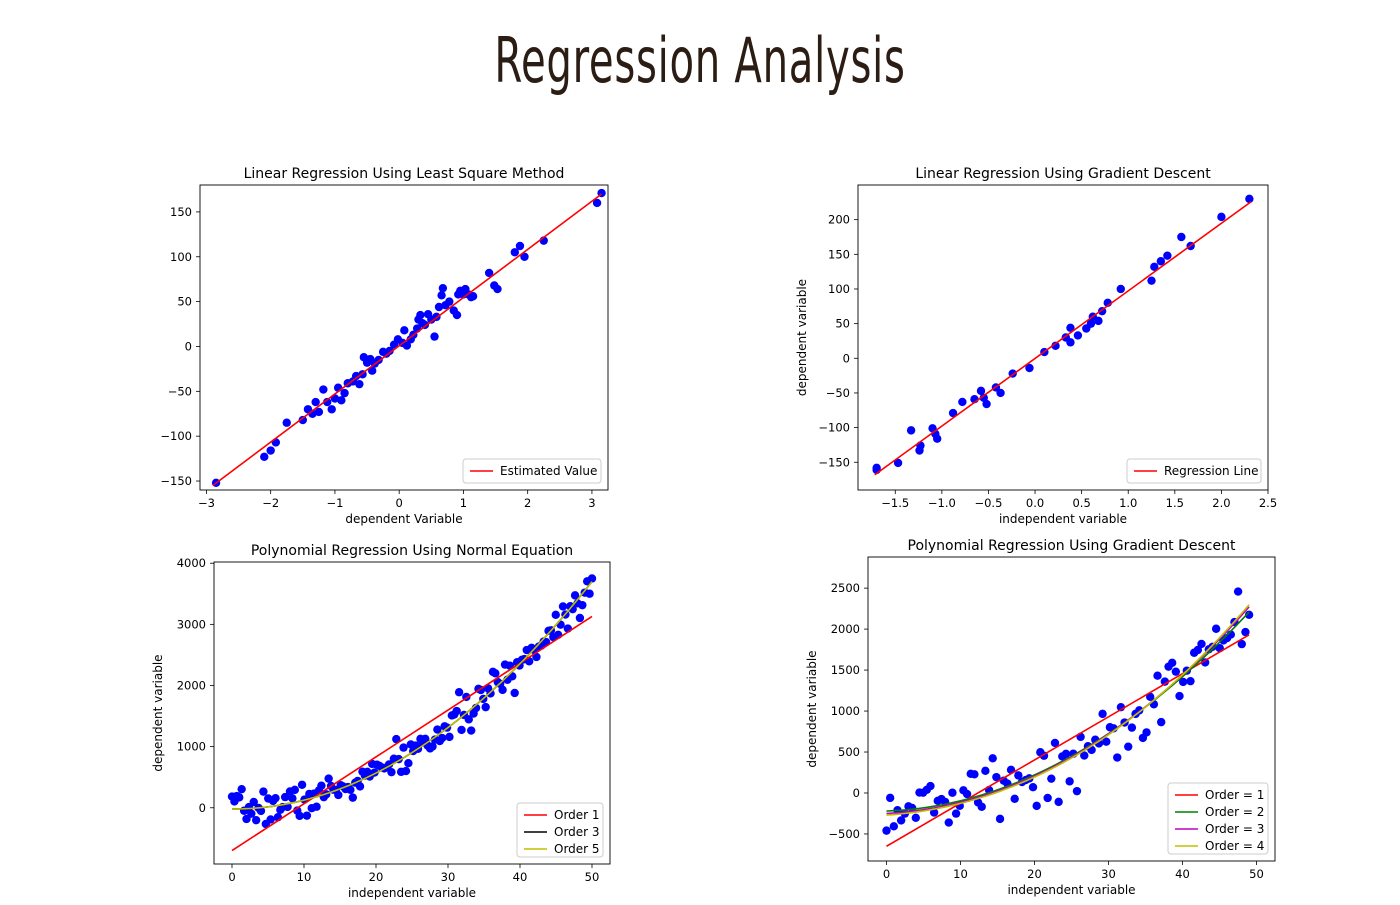 This screenshot has height=905, width=1400. I want to click on legend-label: Estimated Value, so click(548, 471).